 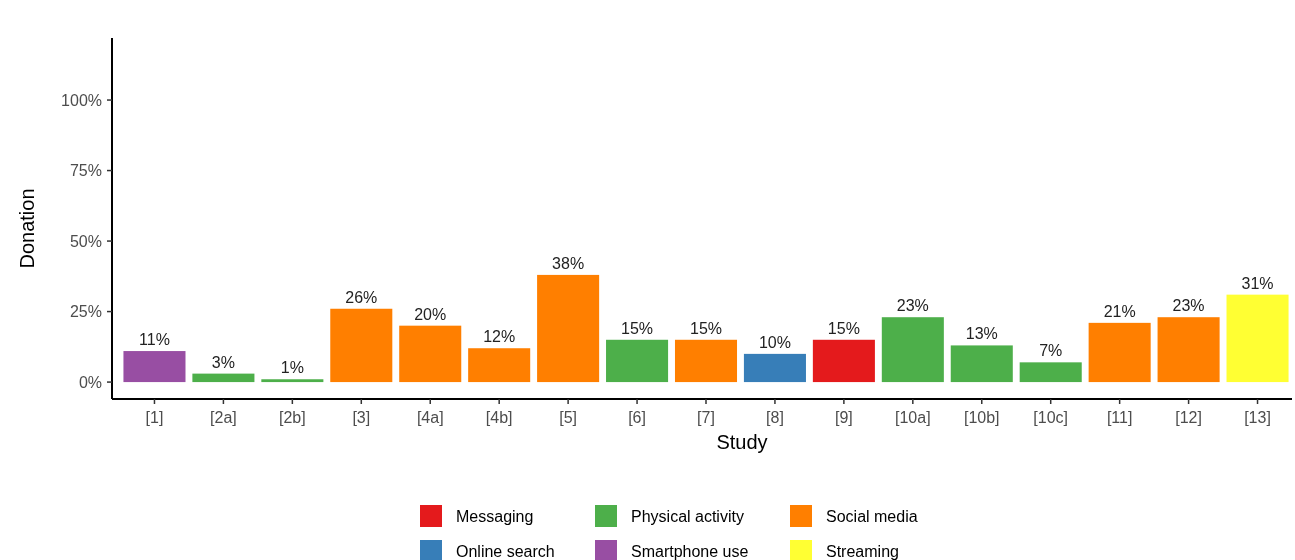 I want to click on x-tick-label: [4b], so click(x=499, y=417).